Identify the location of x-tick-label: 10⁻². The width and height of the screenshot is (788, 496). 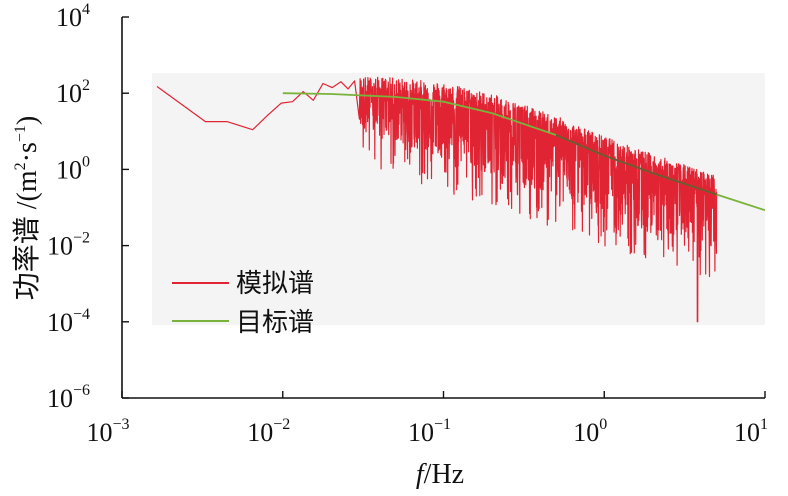
(268, 431).